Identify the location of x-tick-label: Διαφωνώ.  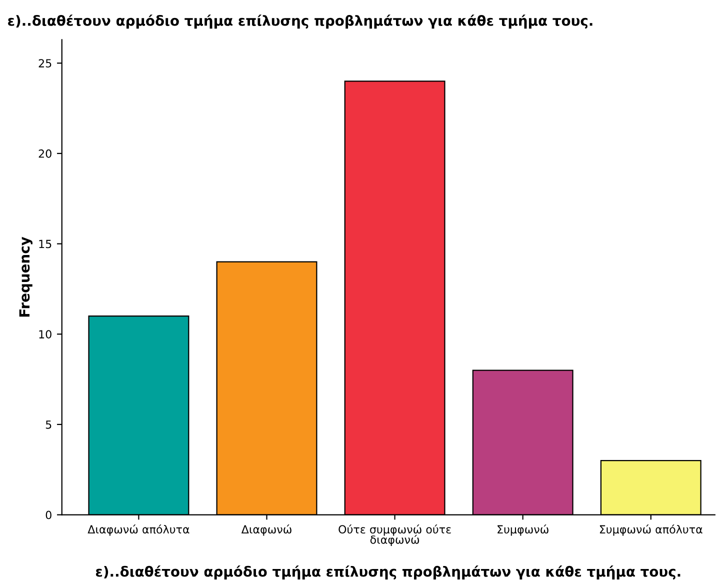
(266, 530).